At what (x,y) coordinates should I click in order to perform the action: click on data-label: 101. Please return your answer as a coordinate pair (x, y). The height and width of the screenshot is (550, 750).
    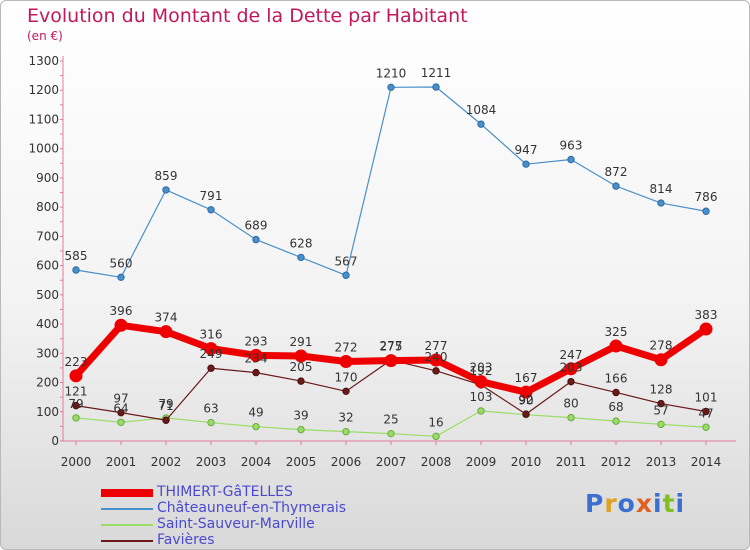
    Looking at the image, I should click on (706, 397).